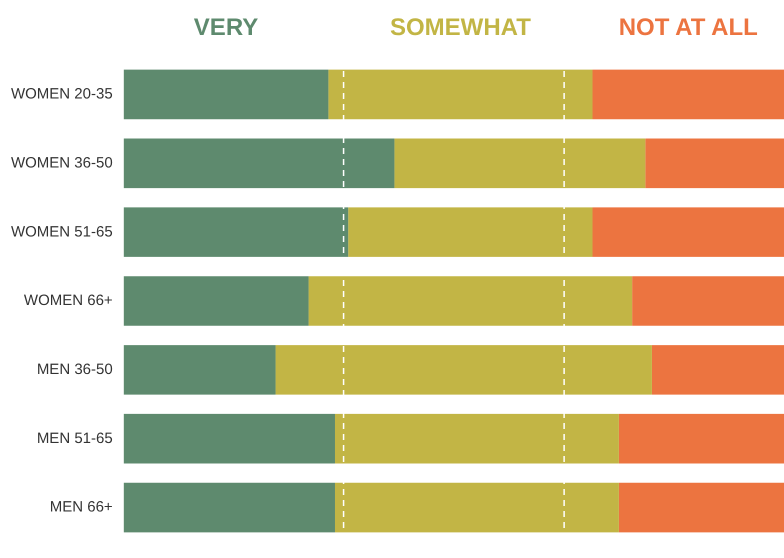 The height and width of the screenshot is (558, 784). Describe the element at coordinates (688, 28) in the screenshot. I see `series-label: NOT AT ALL` at that location.